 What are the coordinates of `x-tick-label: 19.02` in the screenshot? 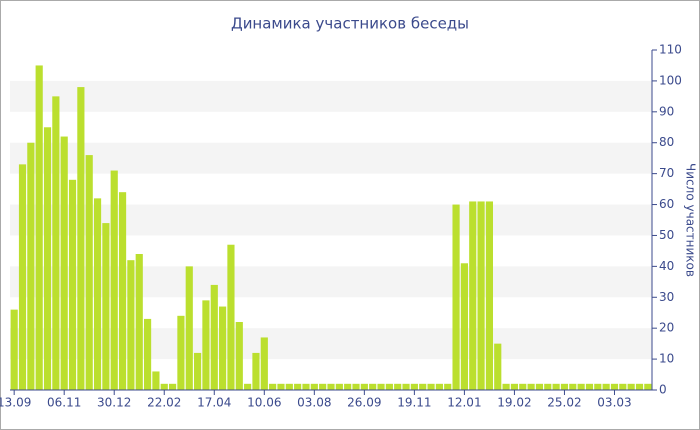 It's located at (514, 403).